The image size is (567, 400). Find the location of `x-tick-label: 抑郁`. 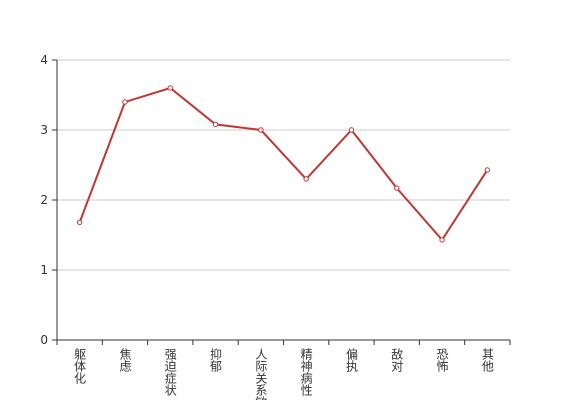

x-tick-label: 抑郁 is located at coordinates (216, 360).